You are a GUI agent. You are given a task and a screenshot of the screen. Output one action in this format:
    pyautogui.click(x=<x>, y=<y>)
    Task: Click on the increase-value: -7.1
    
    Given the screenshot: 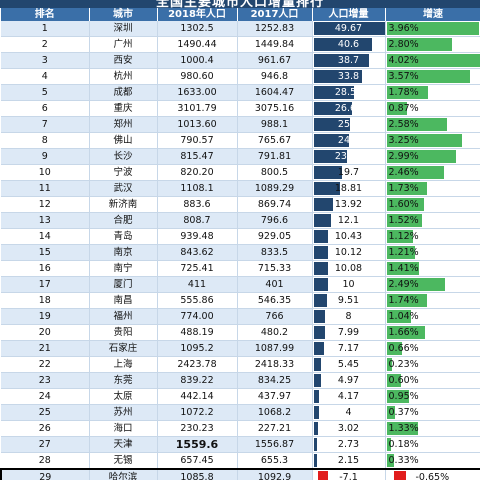 What is the action you would take?
    pyautogui.click(x=348, y=476)
    